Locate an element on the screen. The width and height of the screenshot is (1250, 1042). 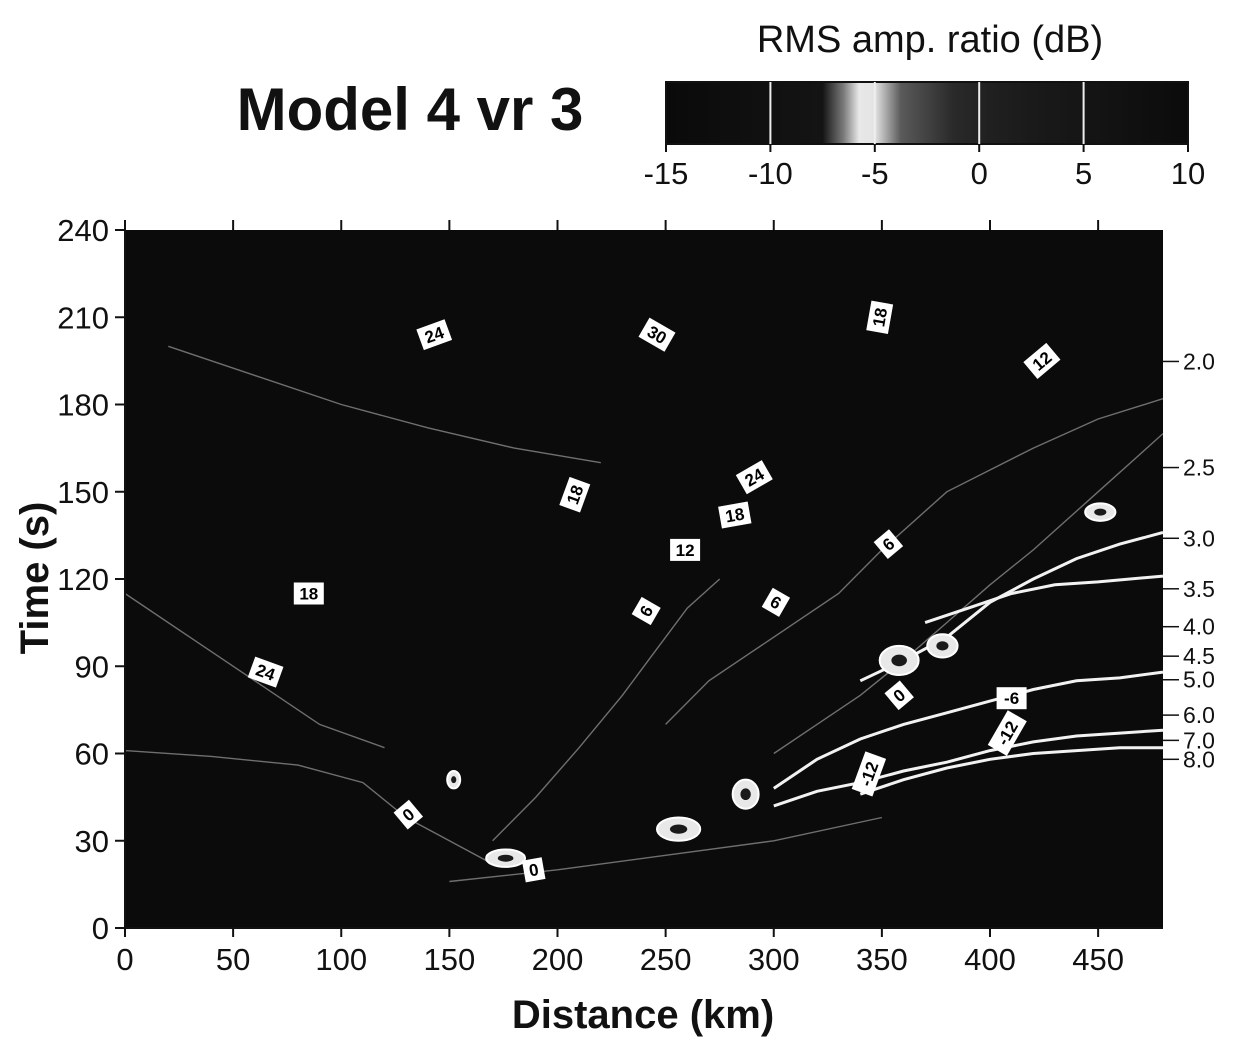
y-tick-label: 240 is located at coordinates (83, 230).